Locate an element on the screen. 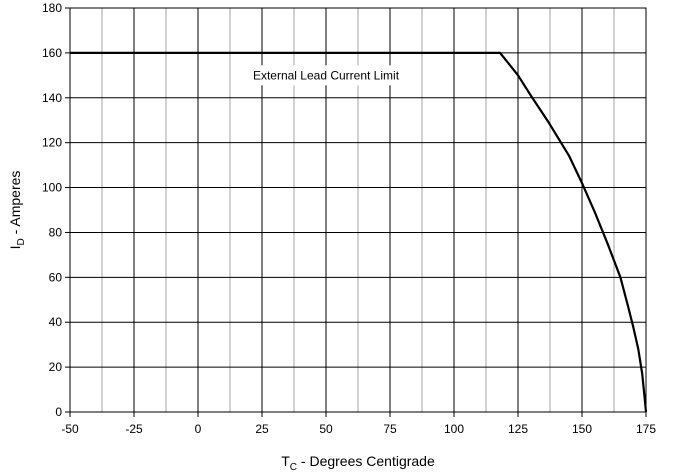 This screenshot has height=474, width=683. x-tick-label: 125 is located at coordinates (518, 429).